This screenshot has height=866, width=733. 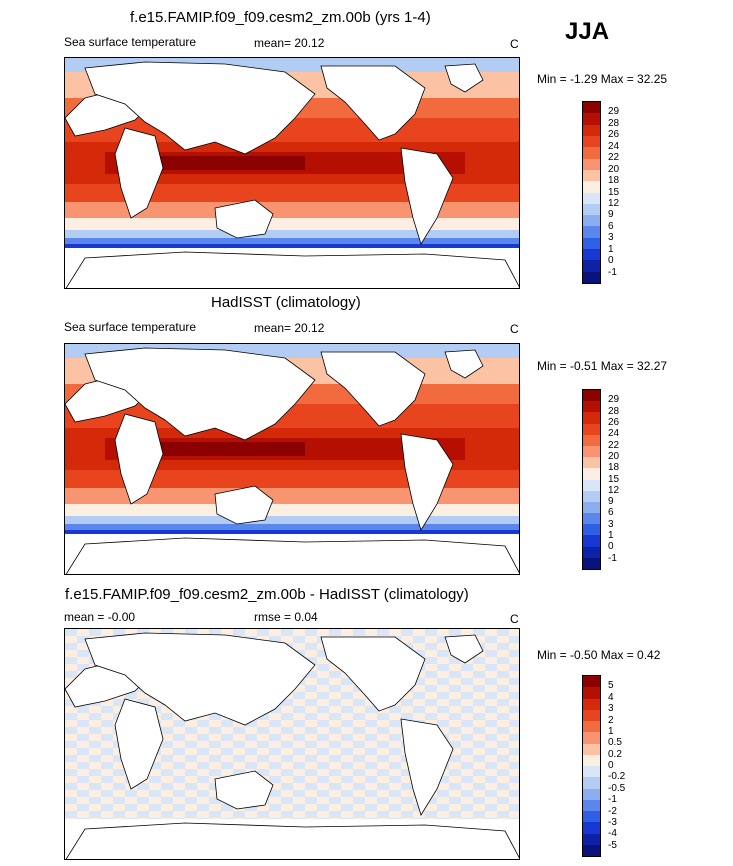 I want to click on panel-1-minmax-label: Min = -1.29 Max = 32.25, so click(x=602, y=79).